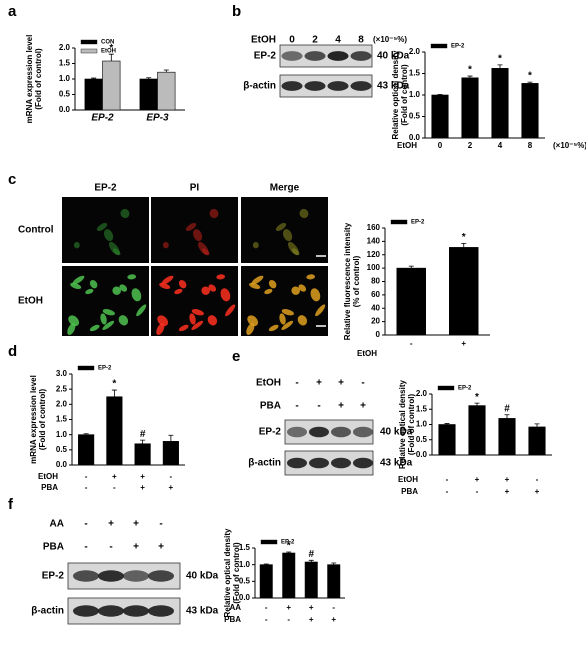 This screenshot has height=650, width=586. Describe the element at coordinates (500, 145) in the screenshot. I see `x-tick-label: 4` at that location.